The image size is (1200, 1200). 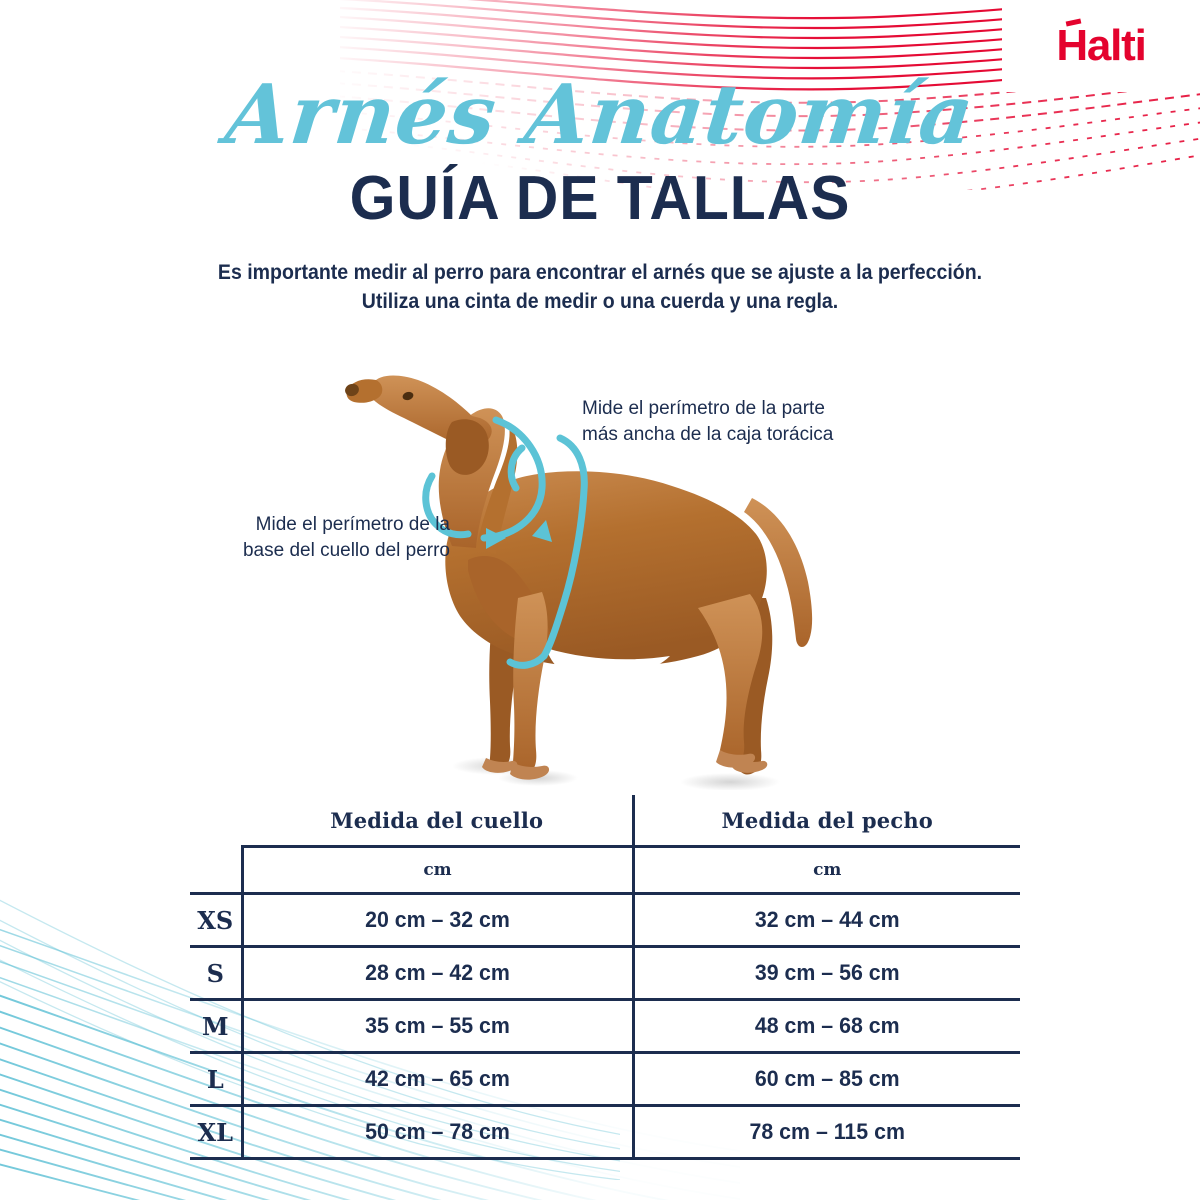 What do you see at coordinates (826, 1026) in the screenshot?
I see `chest-range: 48 cm – 68 cm` at bounding box center [826, 1026].